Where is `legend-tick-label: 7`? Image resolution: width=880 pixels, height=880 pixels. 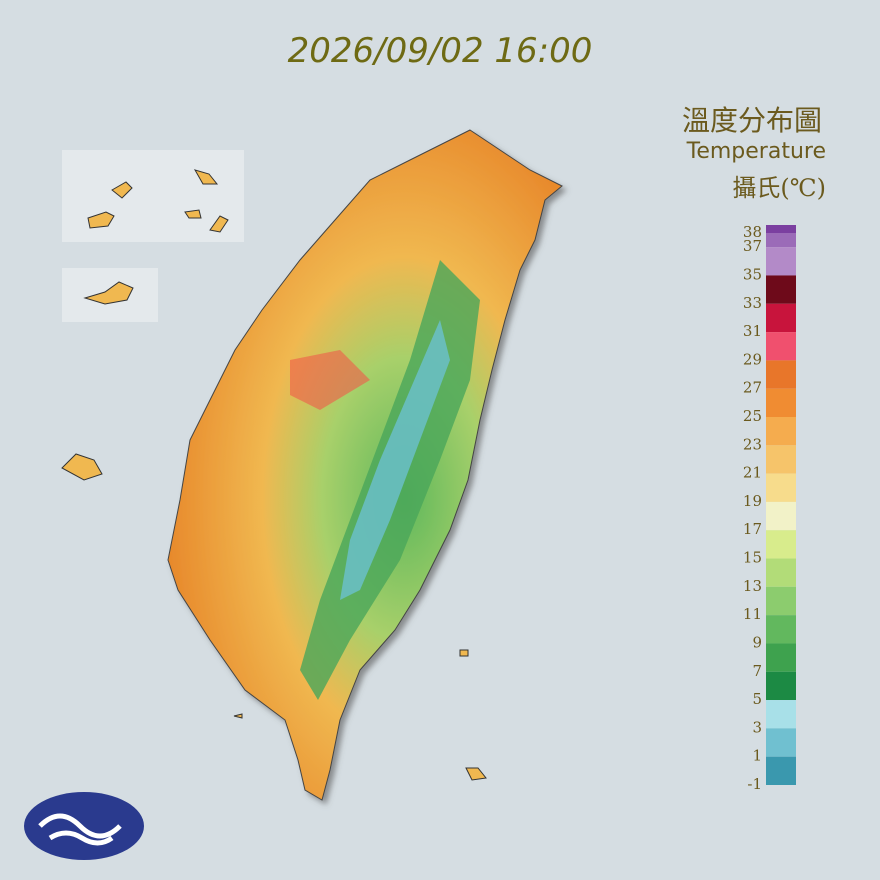 legend-tick-label: 7 is located at coordinates (757, 671).